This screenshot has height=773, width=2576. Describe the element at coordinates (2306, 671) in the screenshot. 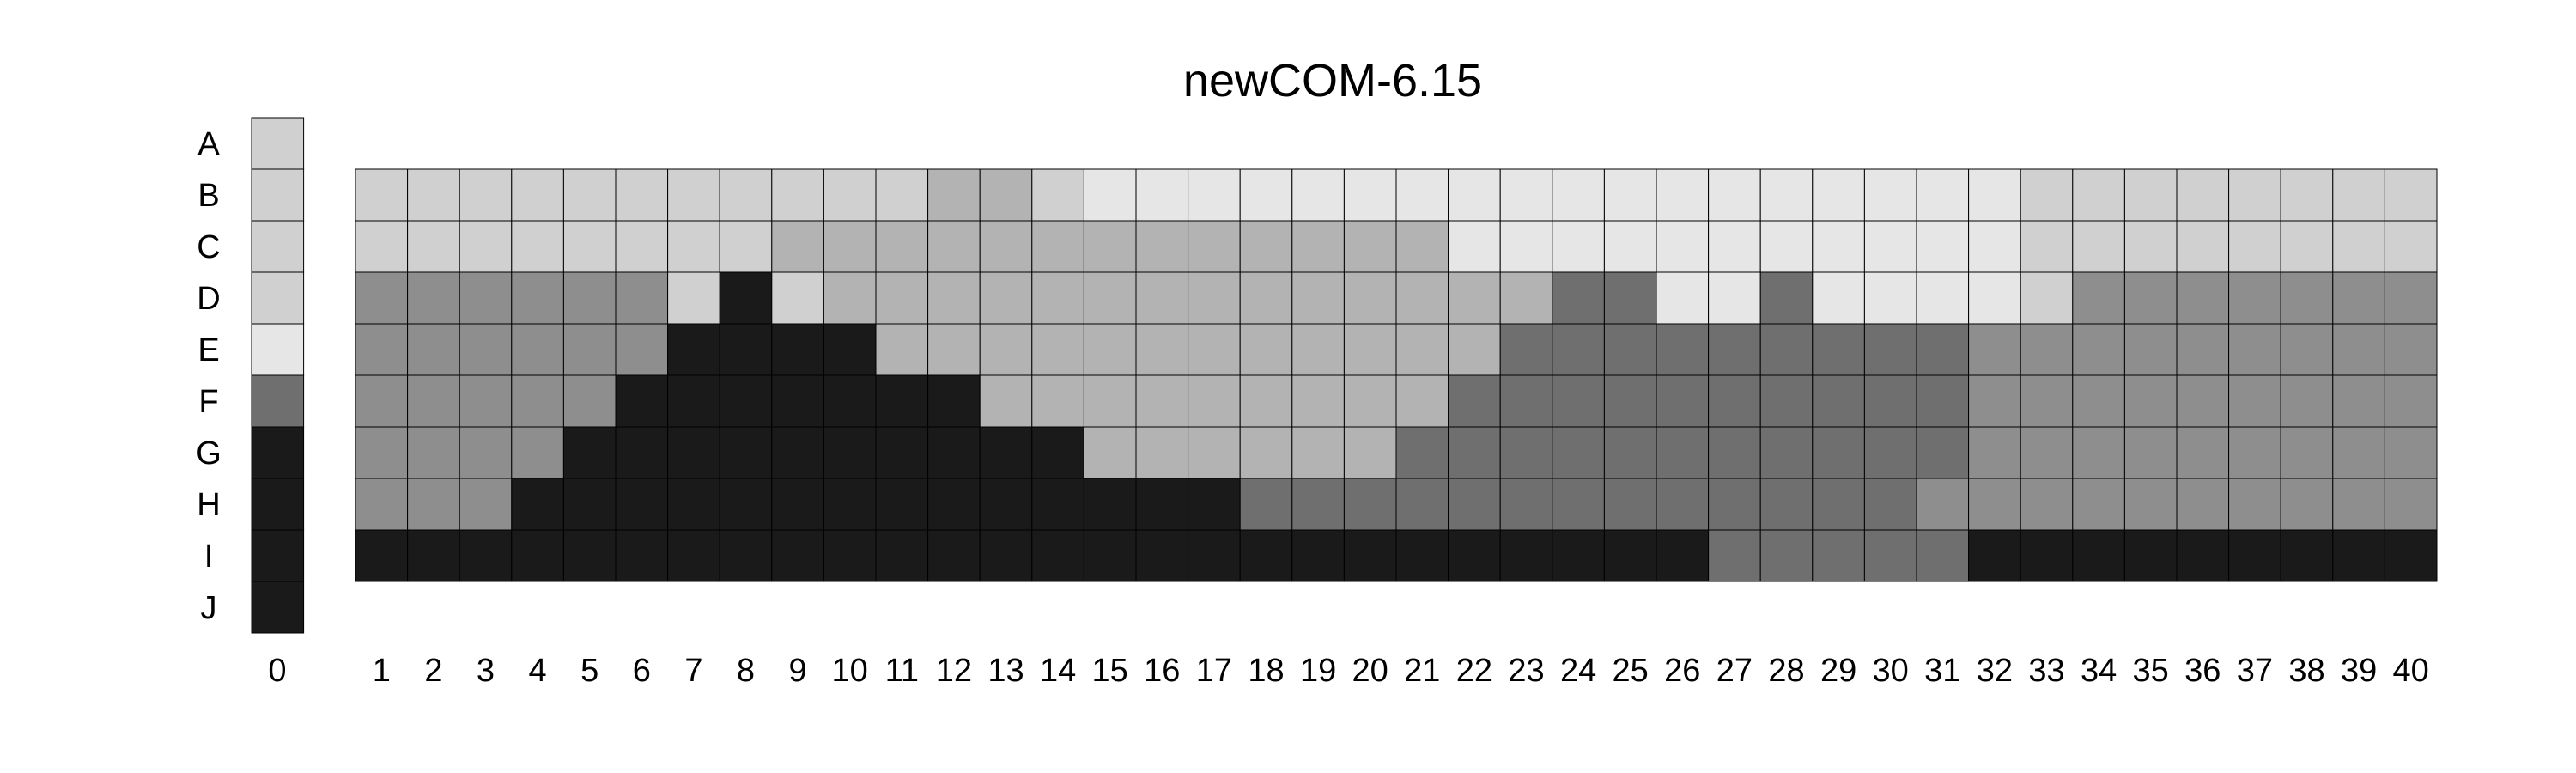

I see `column-label-38: 38` at that location.